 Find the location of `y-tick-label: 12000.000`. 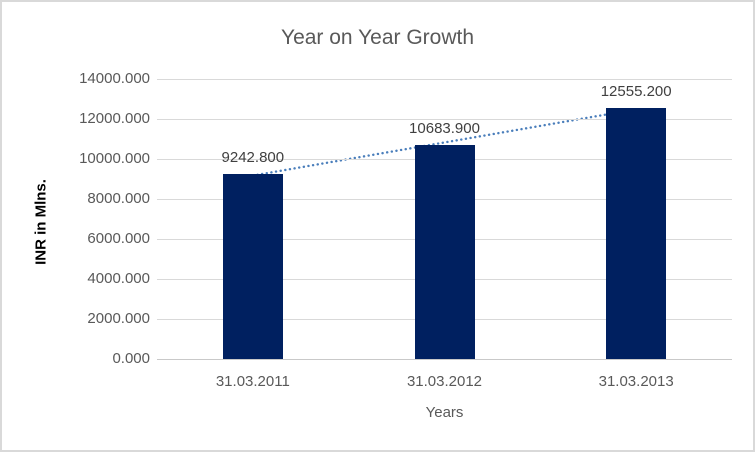

y-tick-label: 12000.000 is located at coordinates (114, 118).